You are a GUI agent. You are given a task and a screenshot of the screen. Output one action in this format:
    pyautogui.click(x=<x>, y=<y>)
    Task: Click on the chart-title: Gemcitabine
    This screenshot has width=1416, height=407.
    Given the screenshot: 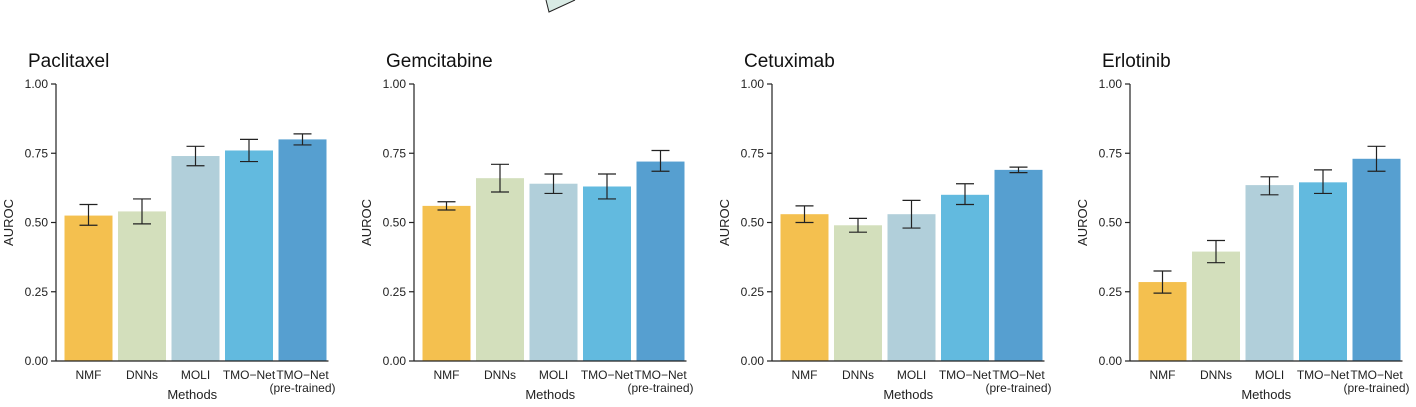 What is the action you would take?
    pyautogui.click(x=439, y=61)
    